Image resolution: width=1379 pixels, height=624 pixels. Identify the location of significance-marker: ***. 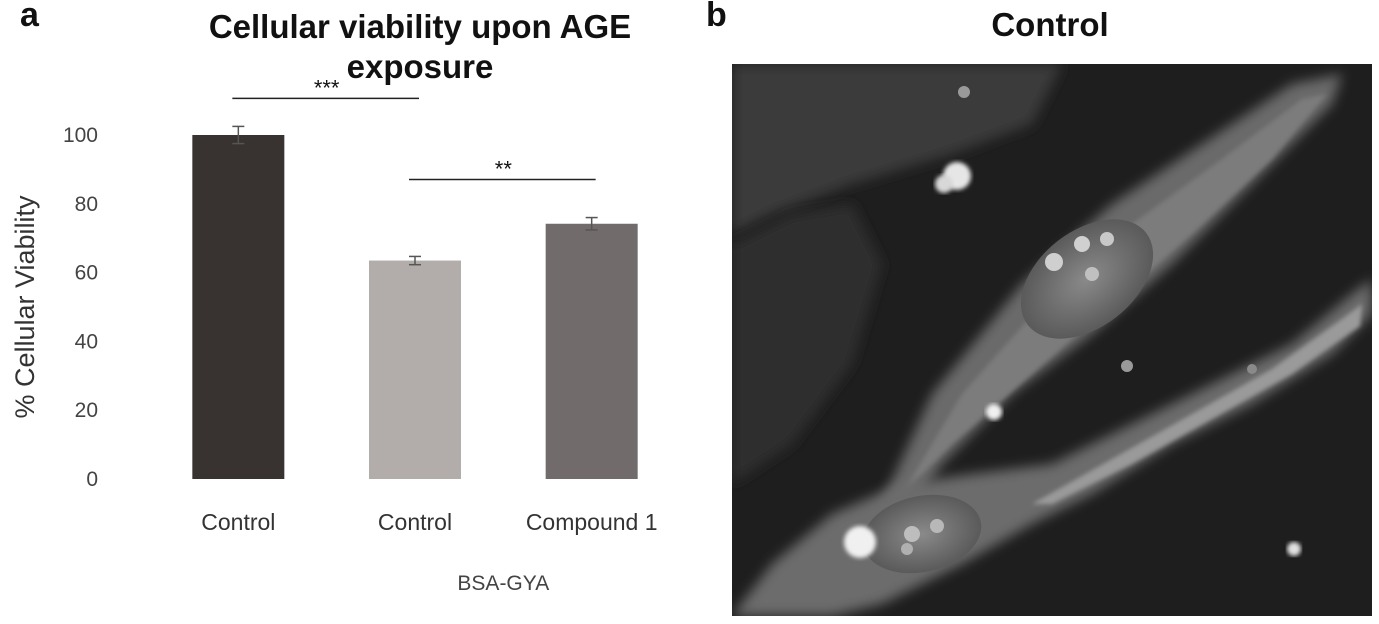
(327, 87).